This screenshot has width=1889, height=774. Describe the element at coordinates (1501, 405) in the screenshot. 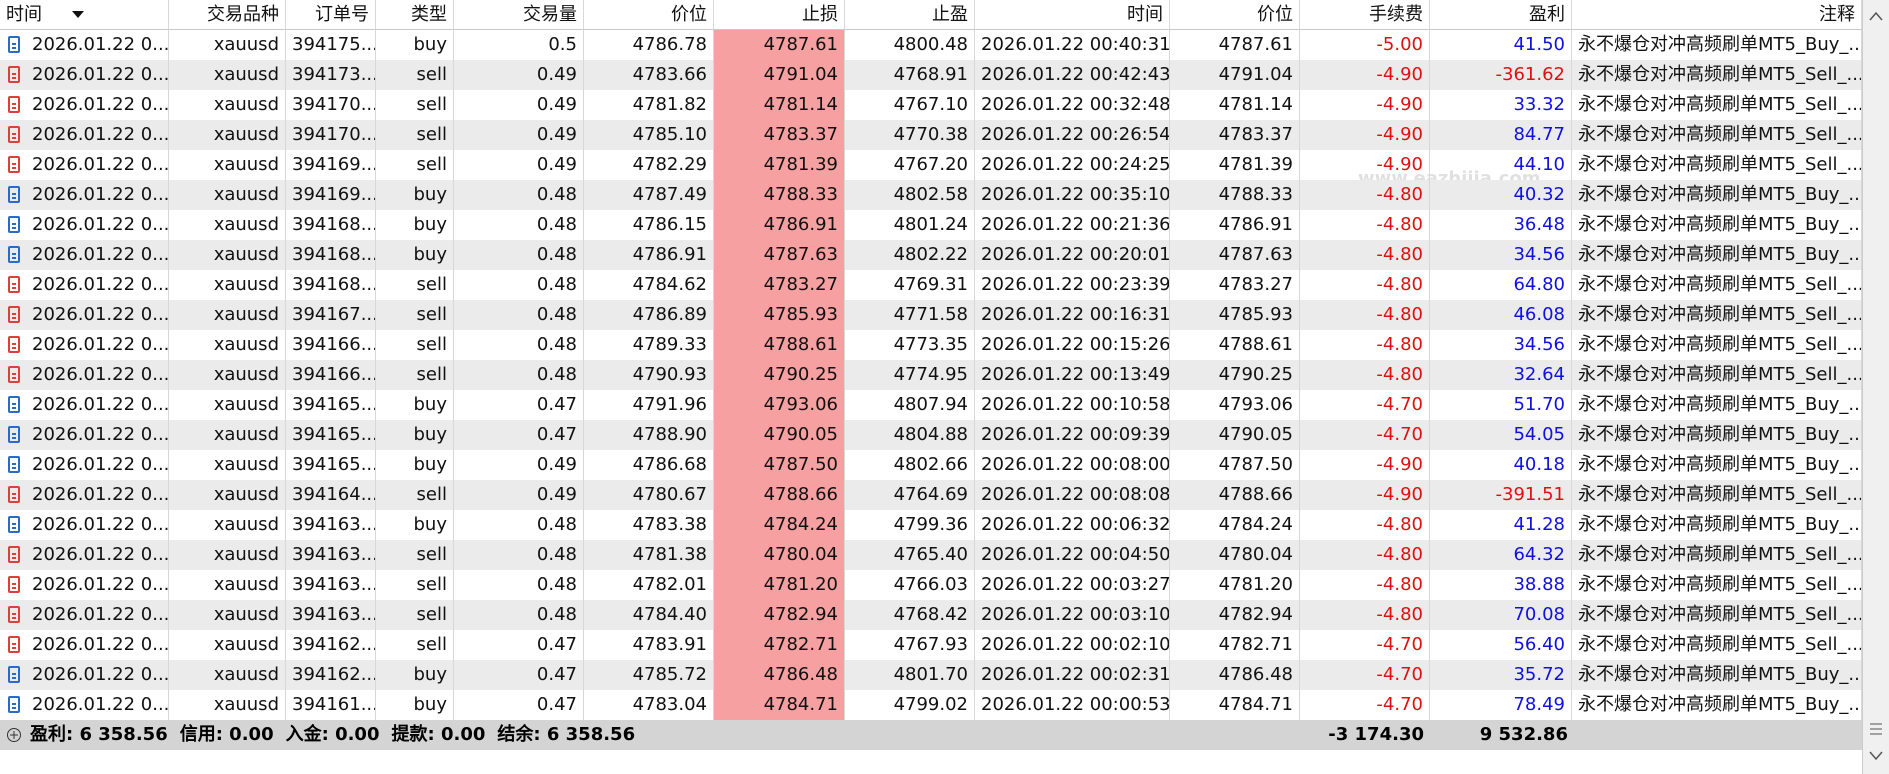

I see `cell: 51.70` at that location.